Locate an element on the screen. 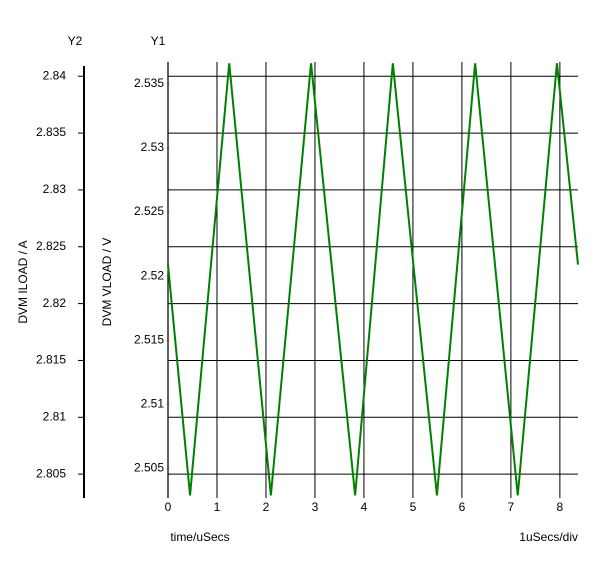  x-tick-label: 7 is located at coordinates (511, 507).